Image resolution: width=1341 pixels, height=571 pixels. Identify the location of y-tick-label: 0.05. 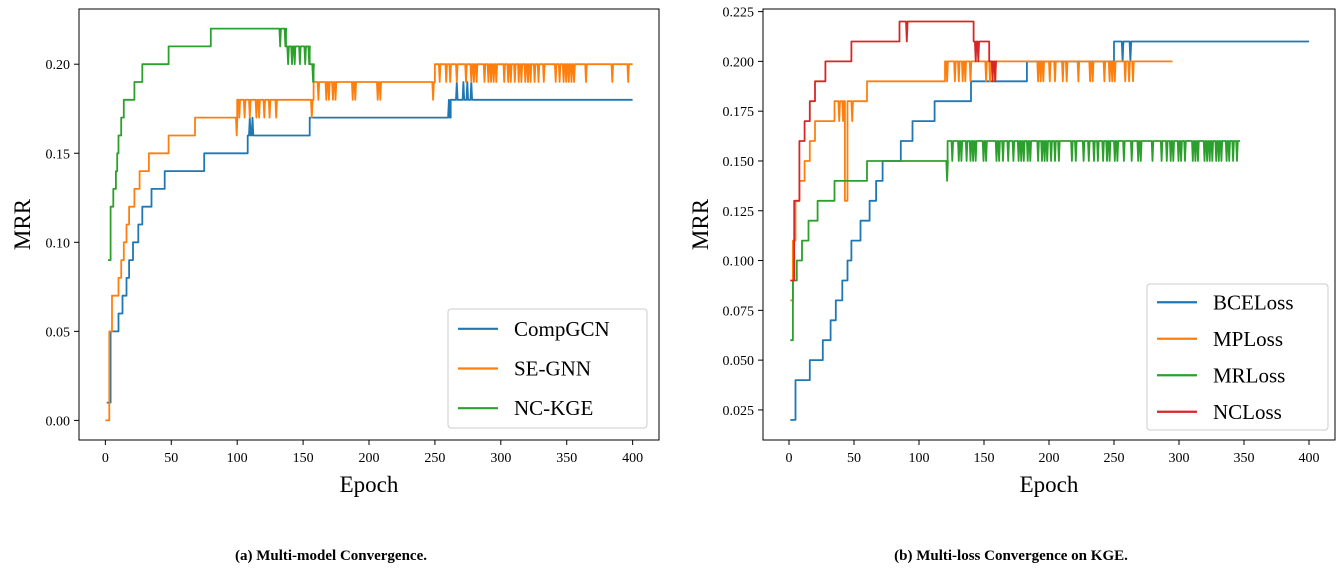
(58, 332).